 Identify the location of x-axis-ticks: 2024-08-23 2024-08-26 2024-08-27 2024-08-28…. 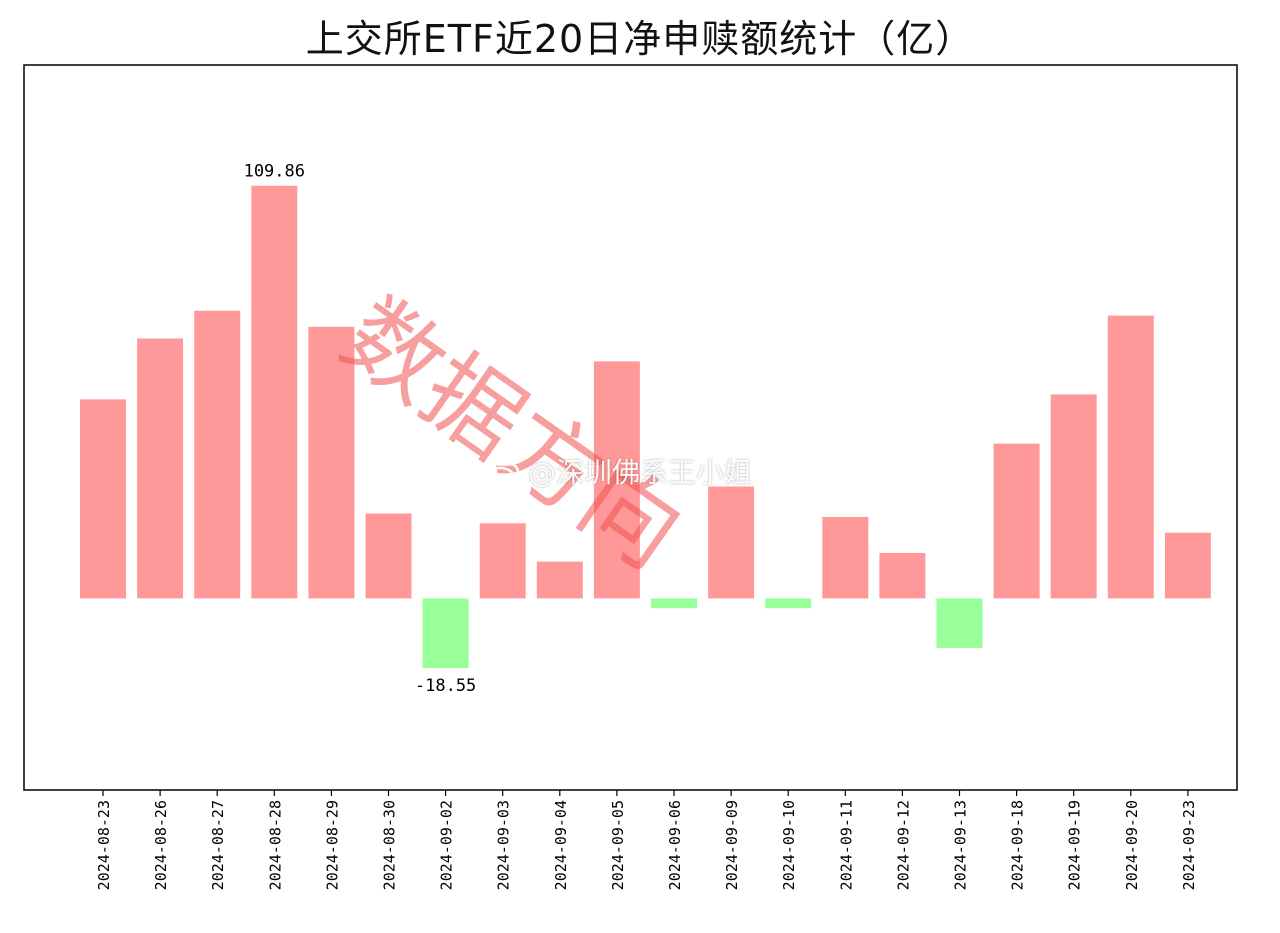
(646, 840).